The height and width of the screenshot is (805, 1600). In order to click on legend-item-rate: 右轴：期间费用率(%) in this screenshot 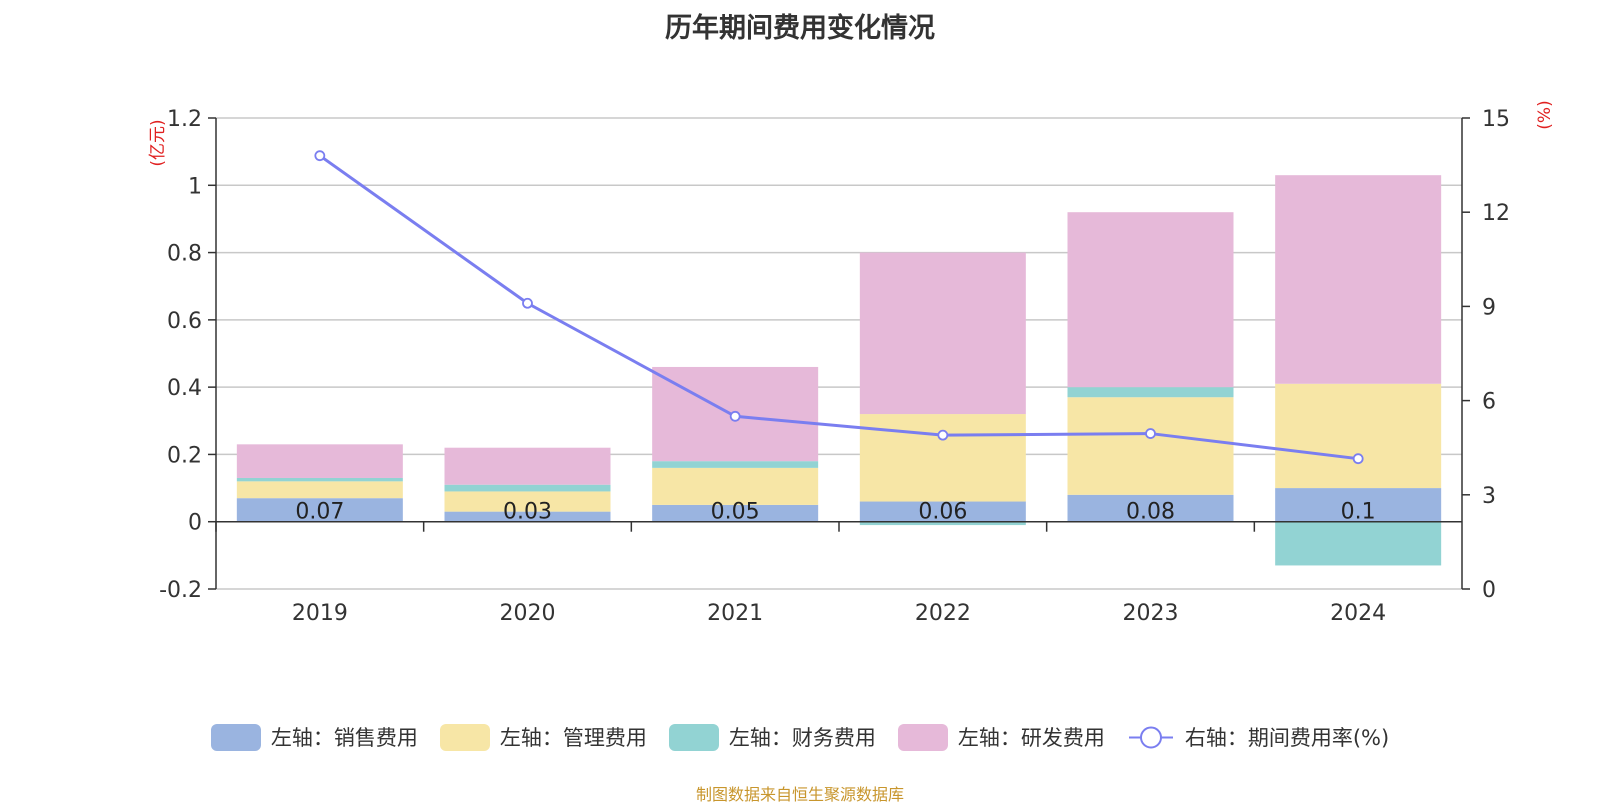, I will do `click(1258, 737)`.